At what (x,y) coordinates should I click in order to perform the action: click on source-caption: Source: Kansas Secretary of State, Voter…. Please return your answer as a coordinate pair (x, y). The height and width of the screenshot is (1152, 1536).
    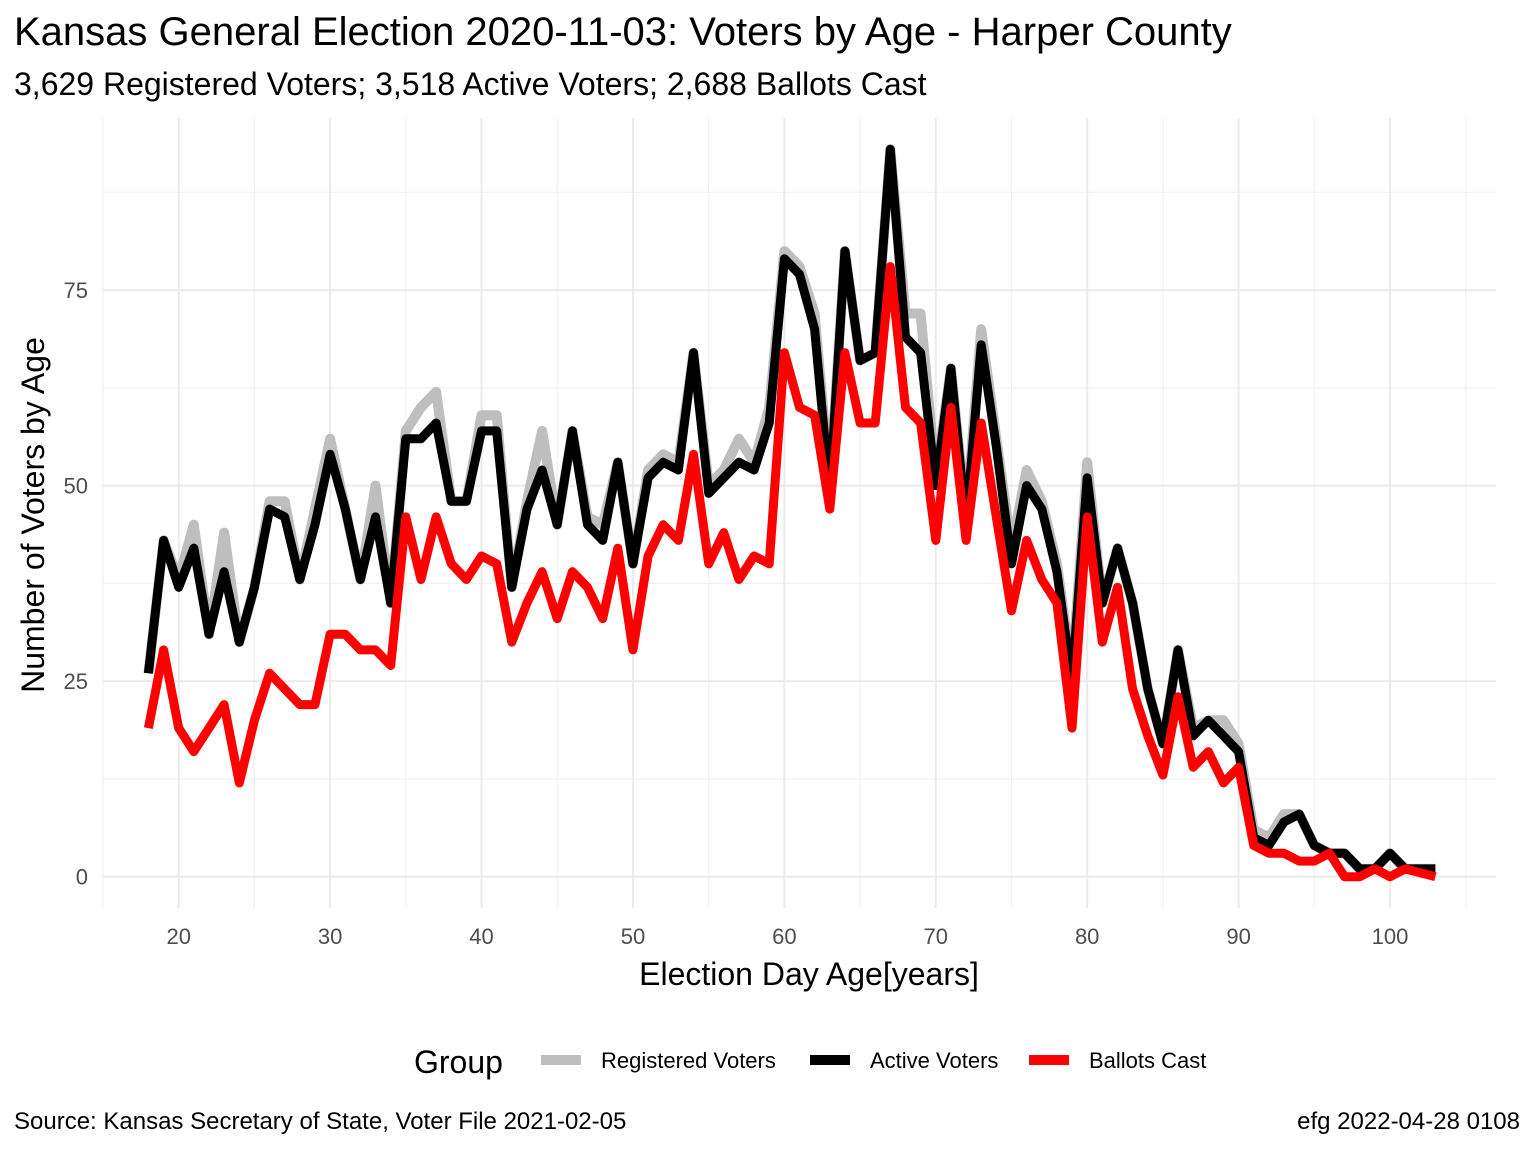
    Looking at the image, I should click on (320, 1121).